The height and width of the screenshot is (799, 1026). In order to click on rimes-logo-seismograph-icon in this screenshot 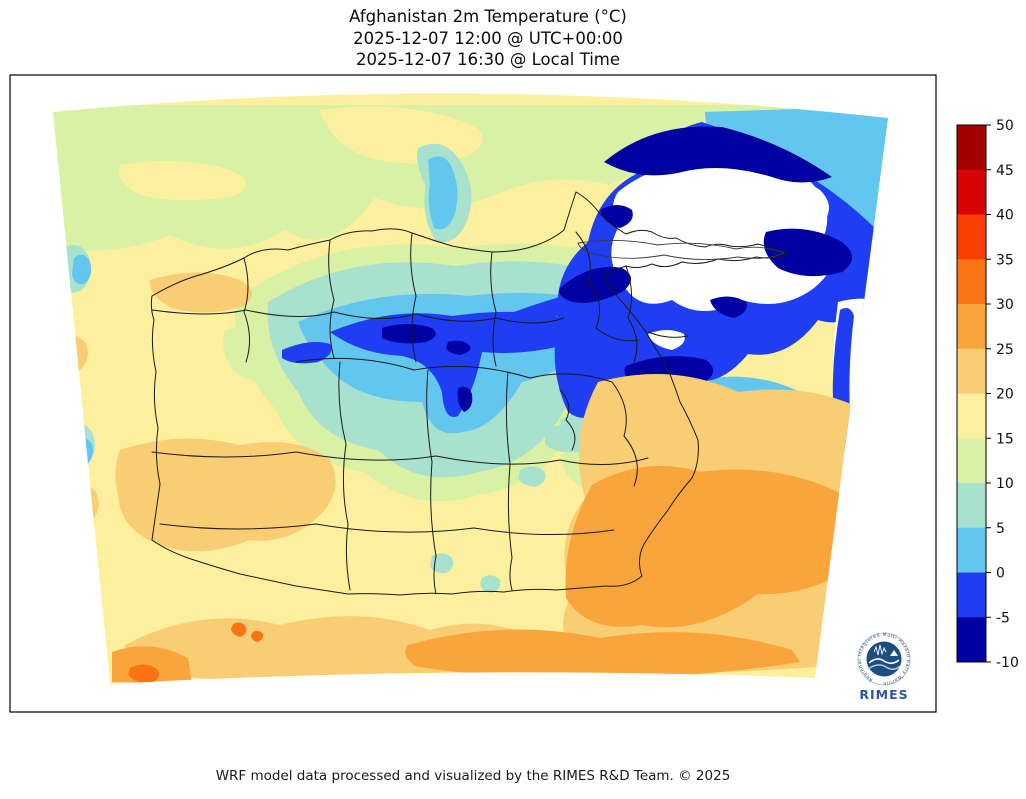, I will do `click(880, 650)`.